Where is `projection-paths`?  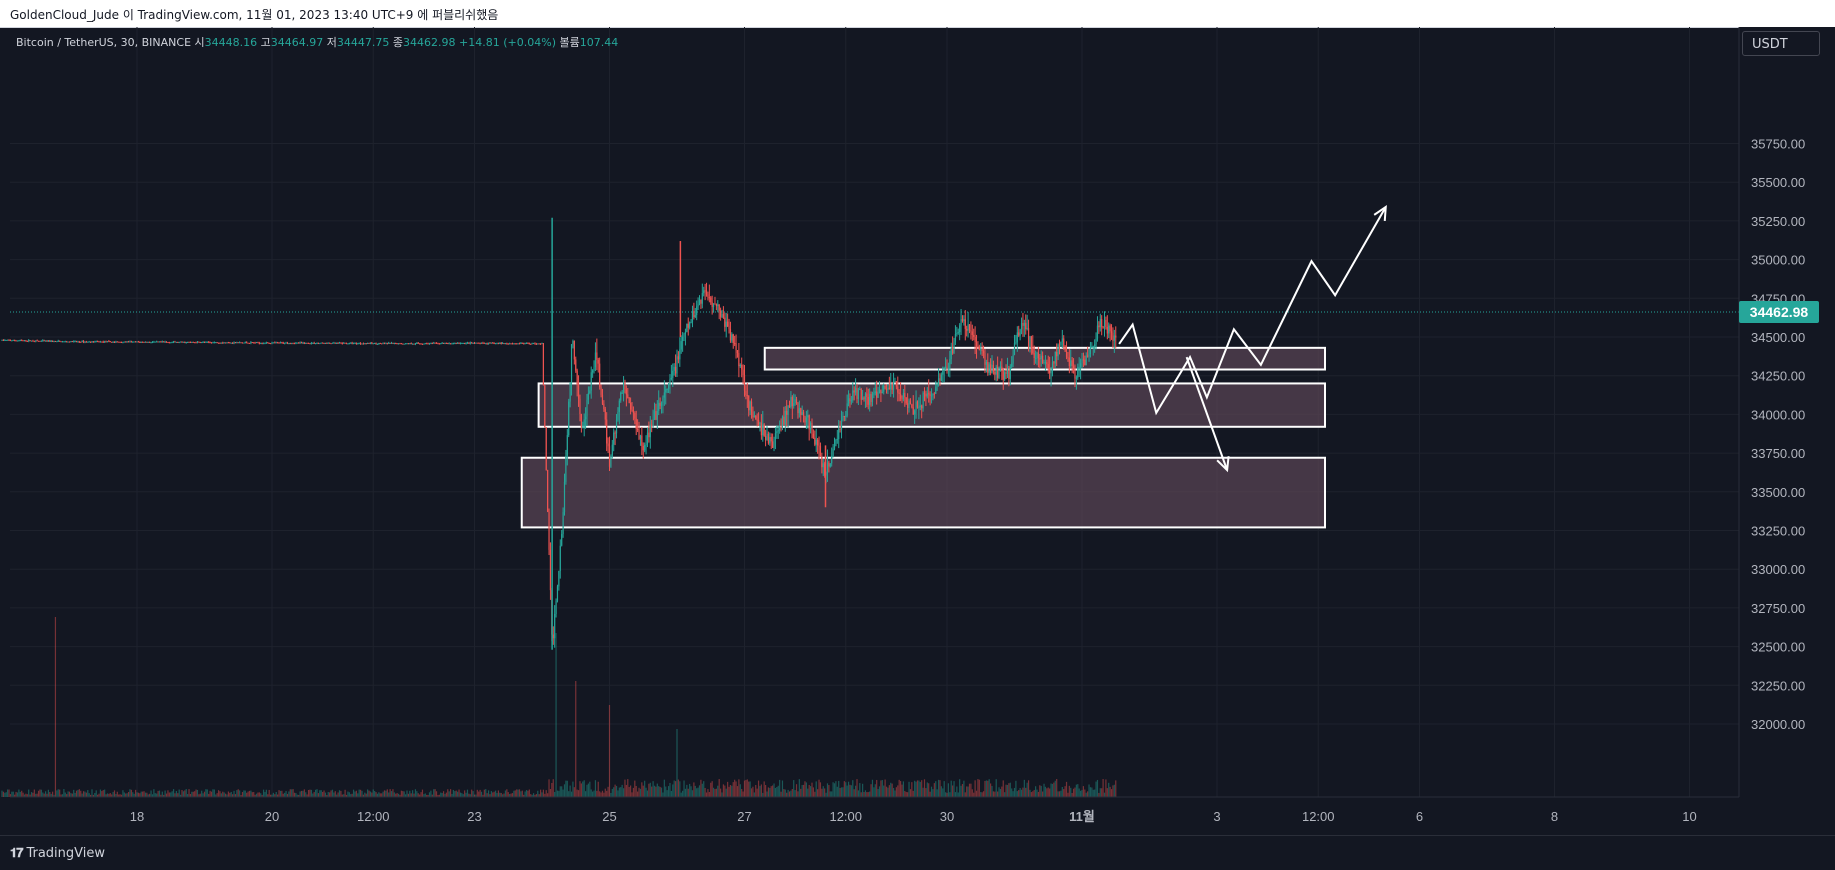
projection-paths is located at coordinates (1252, 338).